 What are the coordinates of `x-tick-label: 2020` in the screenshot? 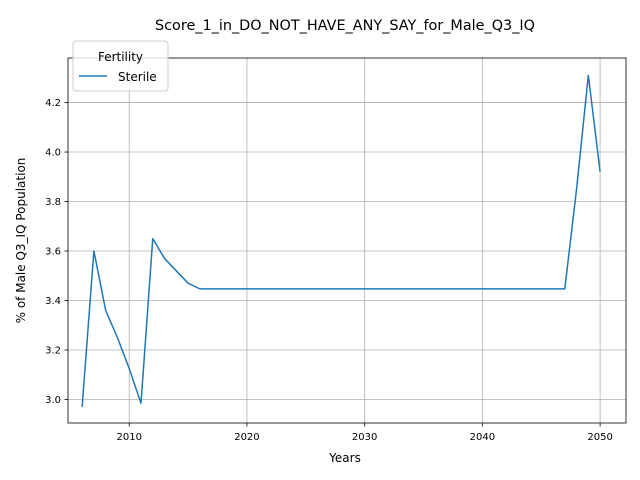 It's located at (246, 437).